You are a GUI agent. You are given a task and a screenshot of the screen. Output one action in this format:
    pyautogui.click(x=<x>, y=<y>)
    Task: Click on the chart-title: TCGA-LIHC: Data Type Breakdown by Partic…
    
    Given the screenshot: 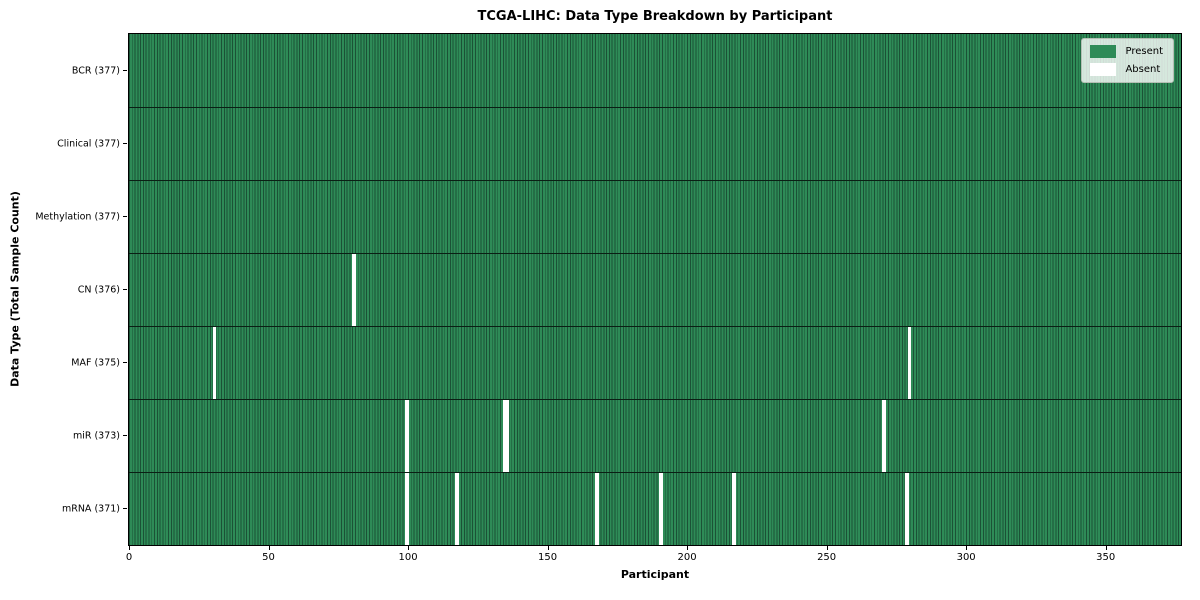 What is the action you would take?
    pyautogui.click(x=655, y=16)
    